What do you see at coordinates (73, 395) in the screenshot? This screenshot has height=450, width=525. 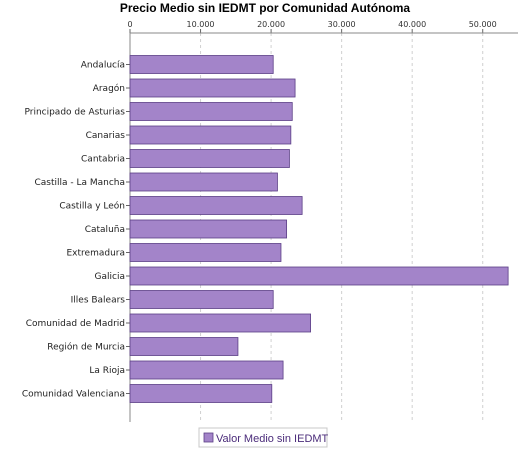 I see `category-label: Comunidad Valenciana` at bounding box center [73, 395].